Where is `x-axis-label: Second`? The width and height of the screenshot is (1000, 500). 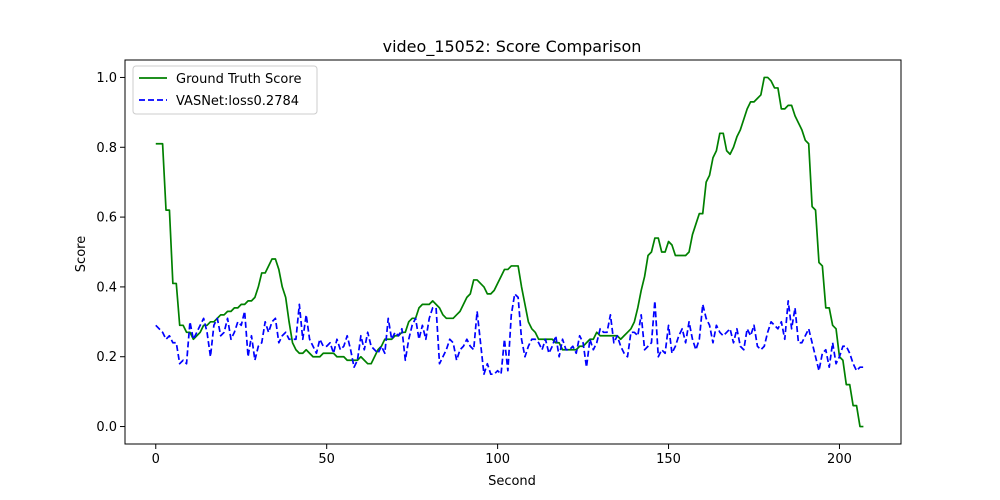
x-axis-label: Second is located at coordinates (512, 481).